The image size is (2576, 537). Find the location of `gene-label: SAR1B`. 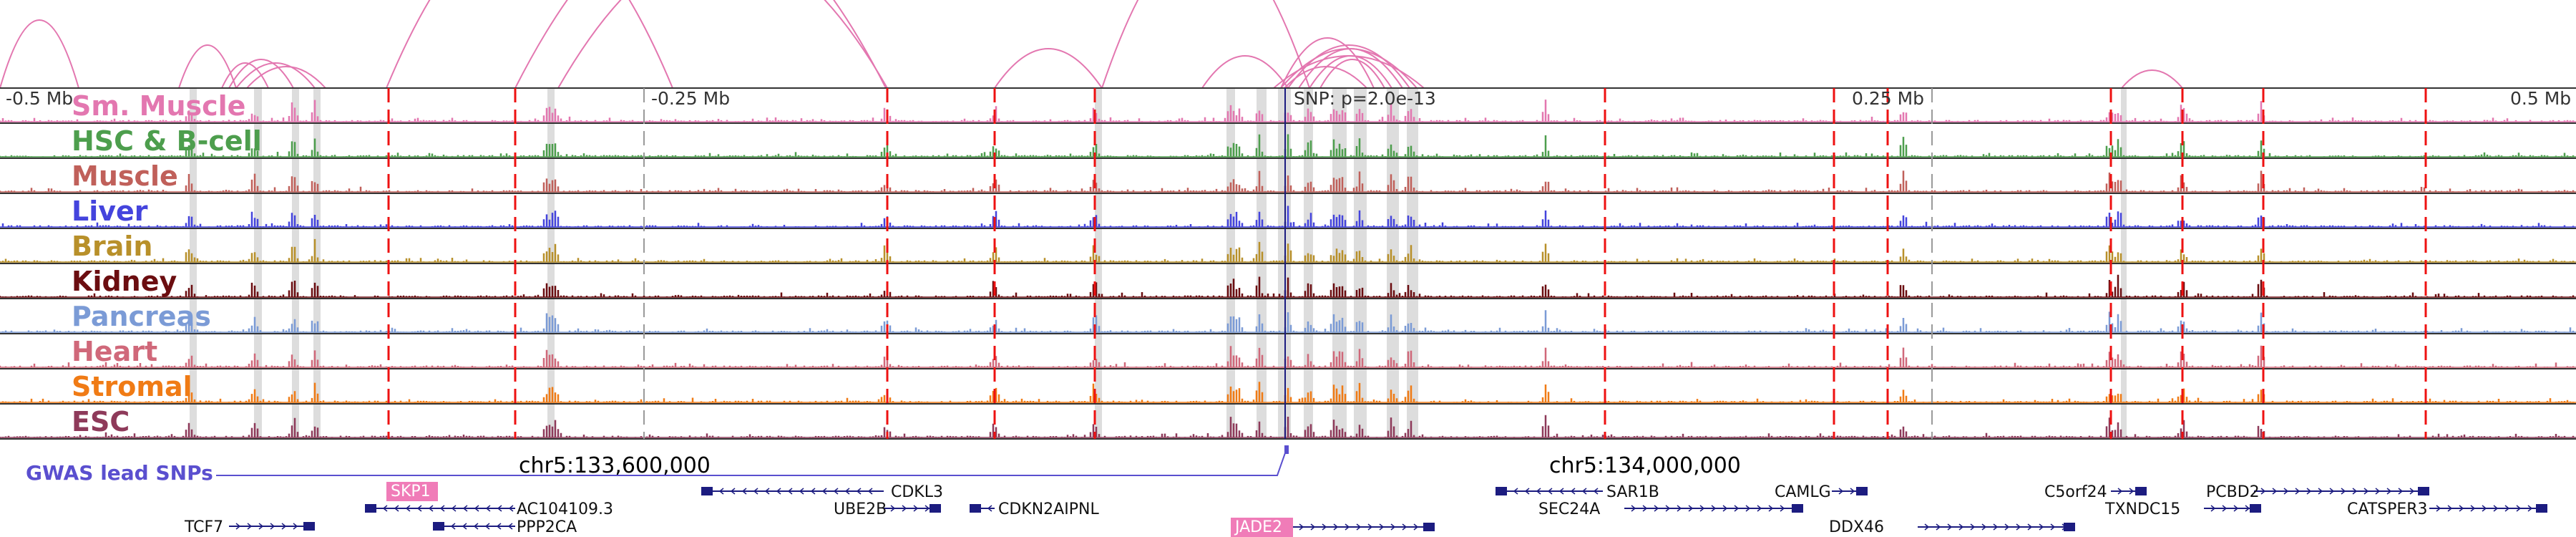

gene-label: SAR1B is located at coordinates (1632, 492).